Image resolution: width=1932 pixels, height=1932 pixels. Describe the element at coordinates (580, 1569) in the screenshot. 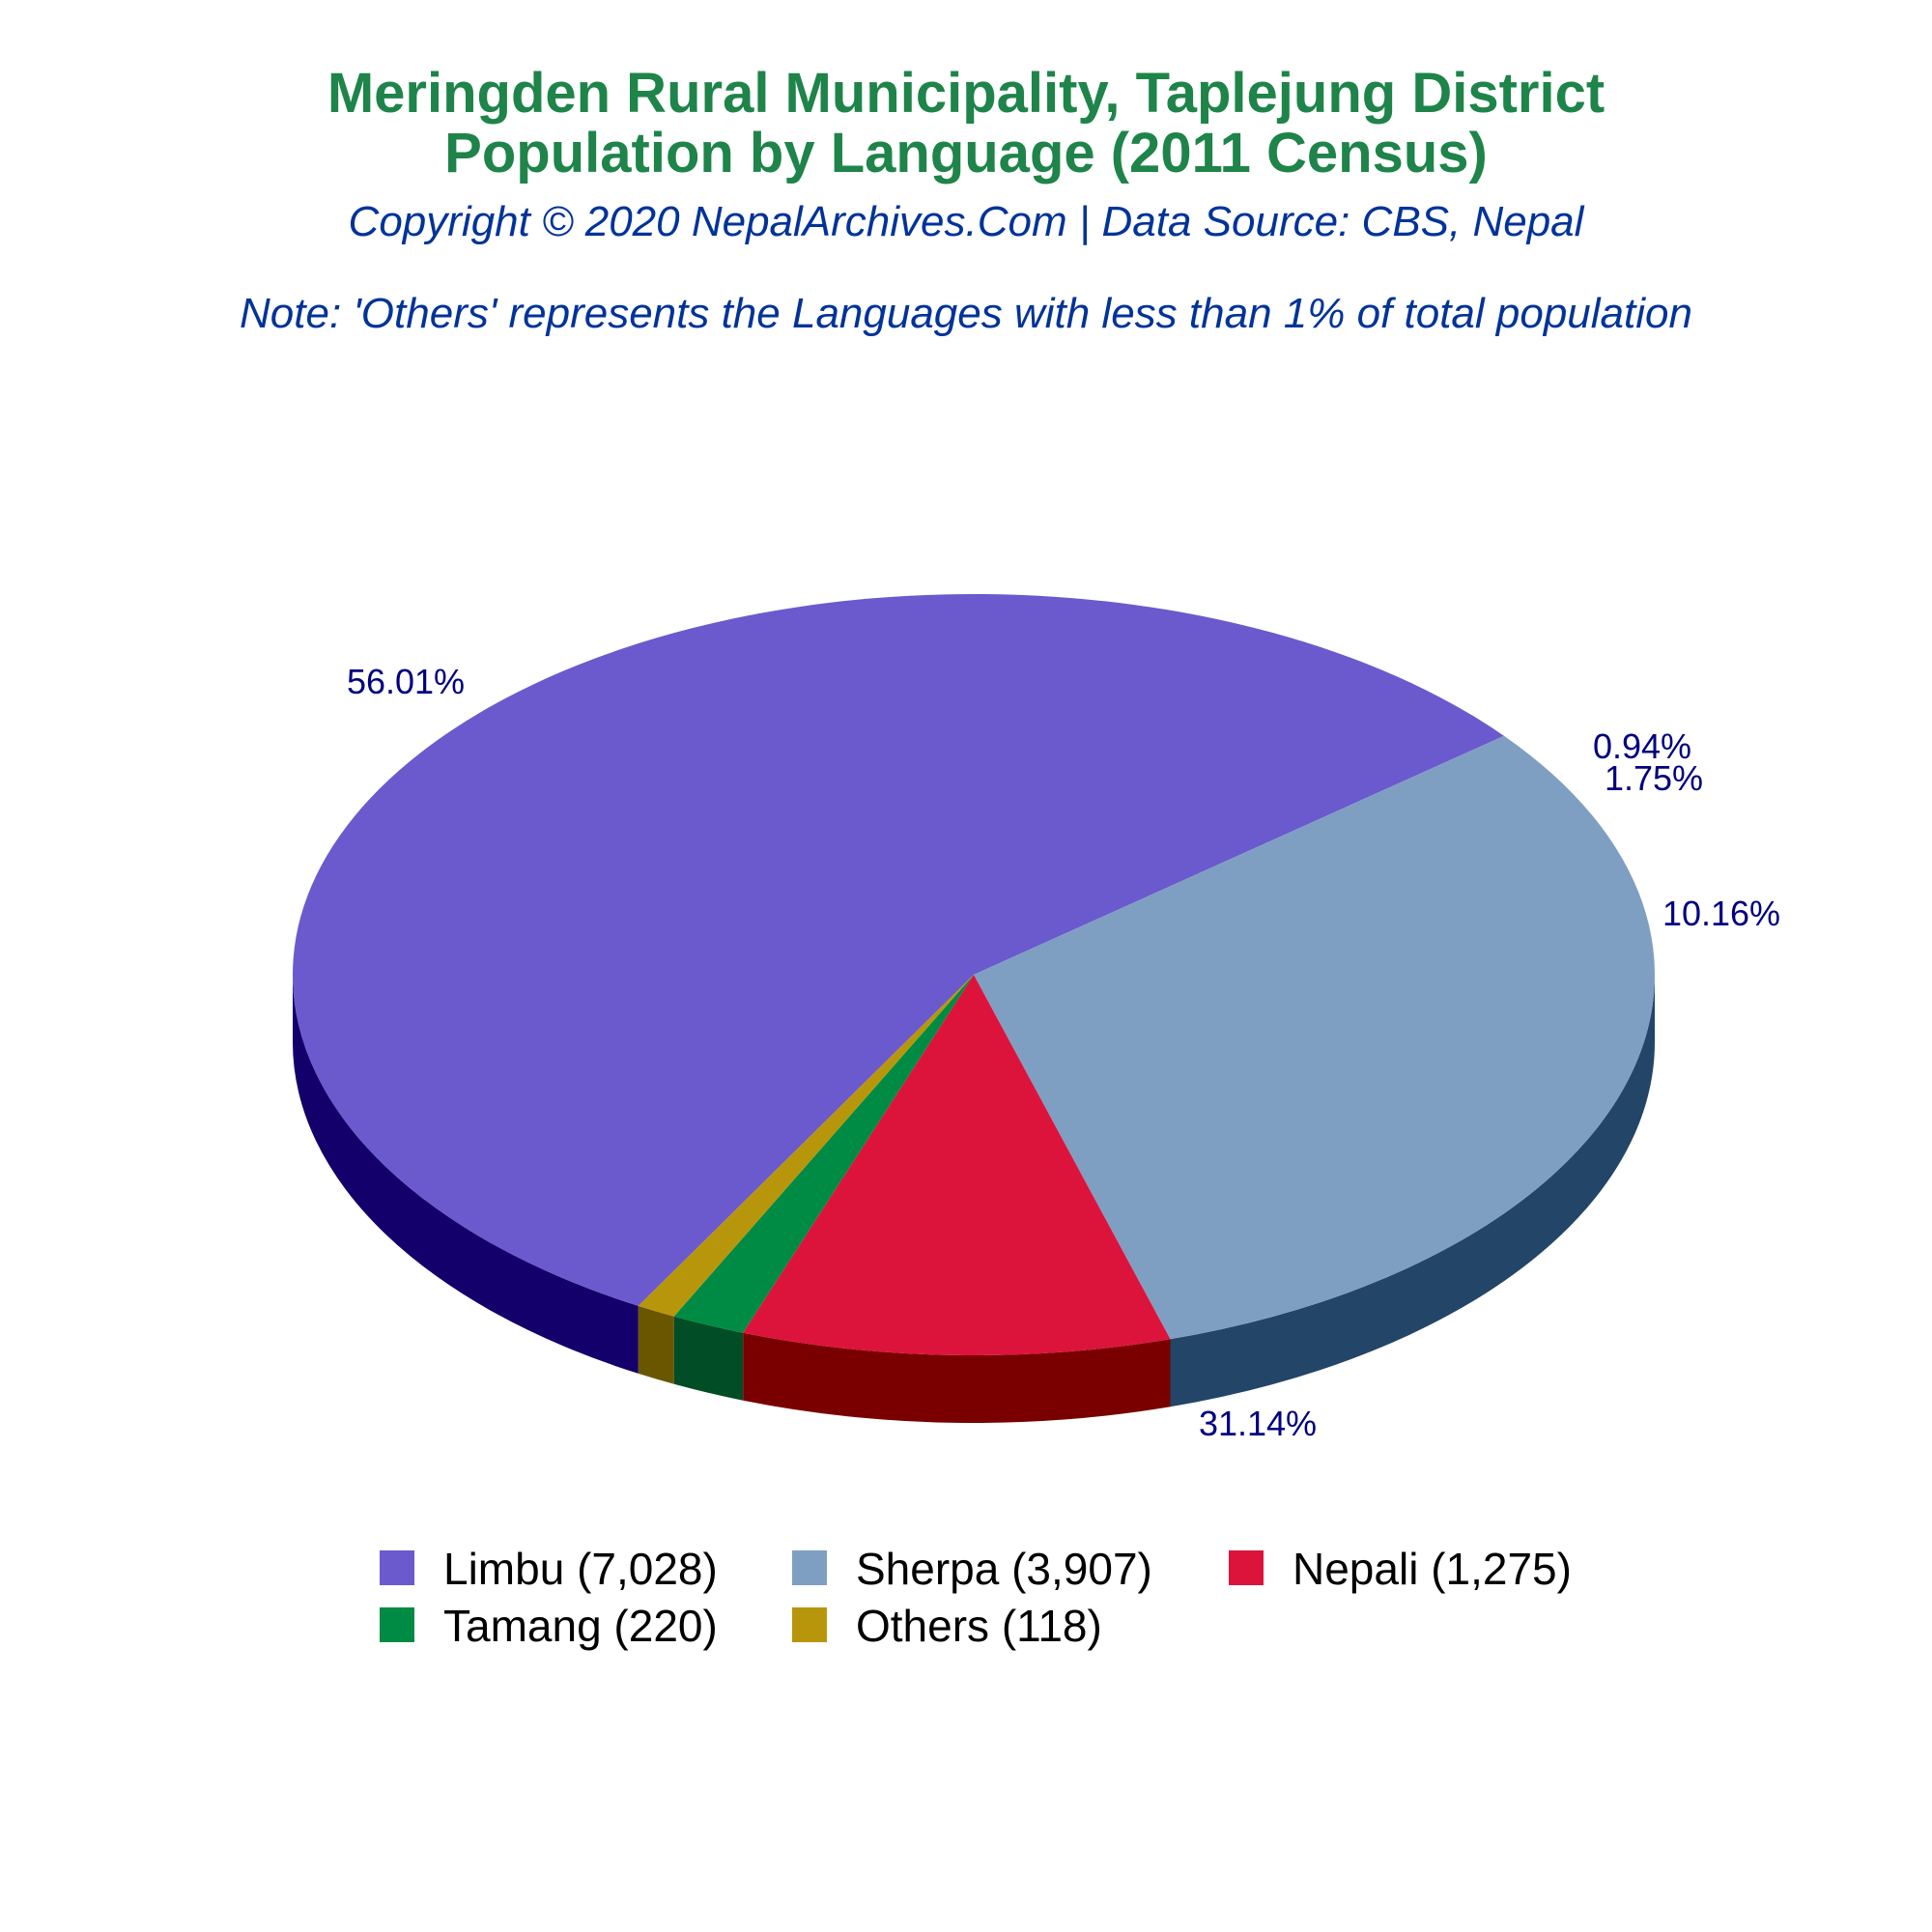

I see `legend-label-limbu: Limbu (7,028)` at that location.